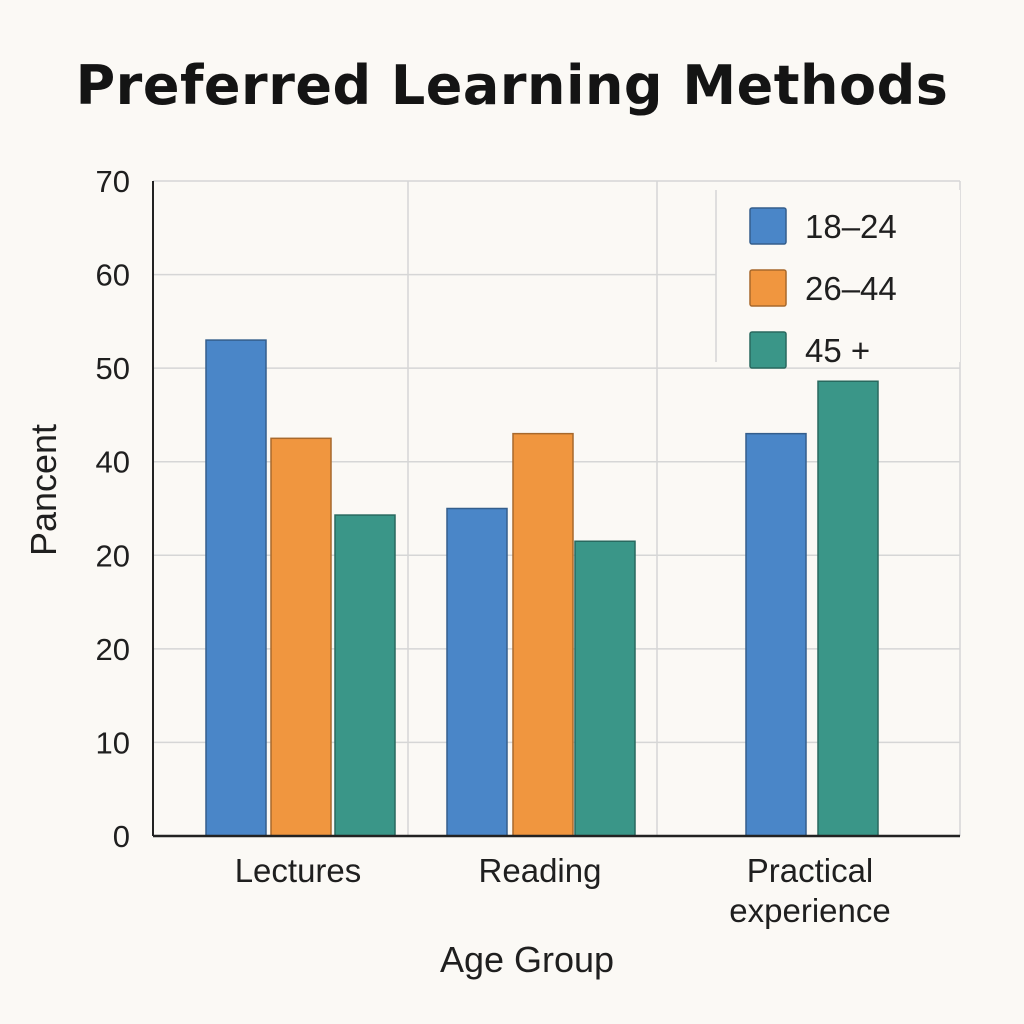 This screenshot has height=1024, width=1024. I want to click on legend-label: 45 +, so click(837, 350).